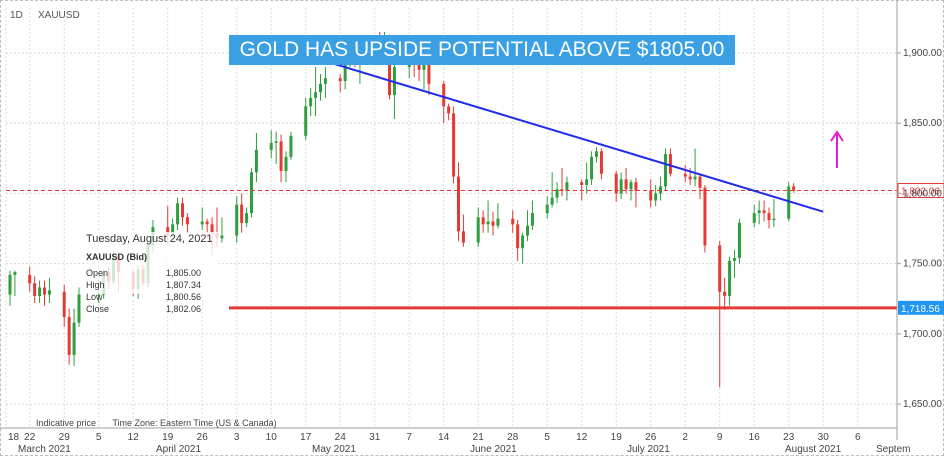 Image resolution: width=944 pixels, height=456 pixels. What do you see at coordinates (893, 449) in the screenshot?
I see `x-month-label: Septem` at bounding box center [893, 449].